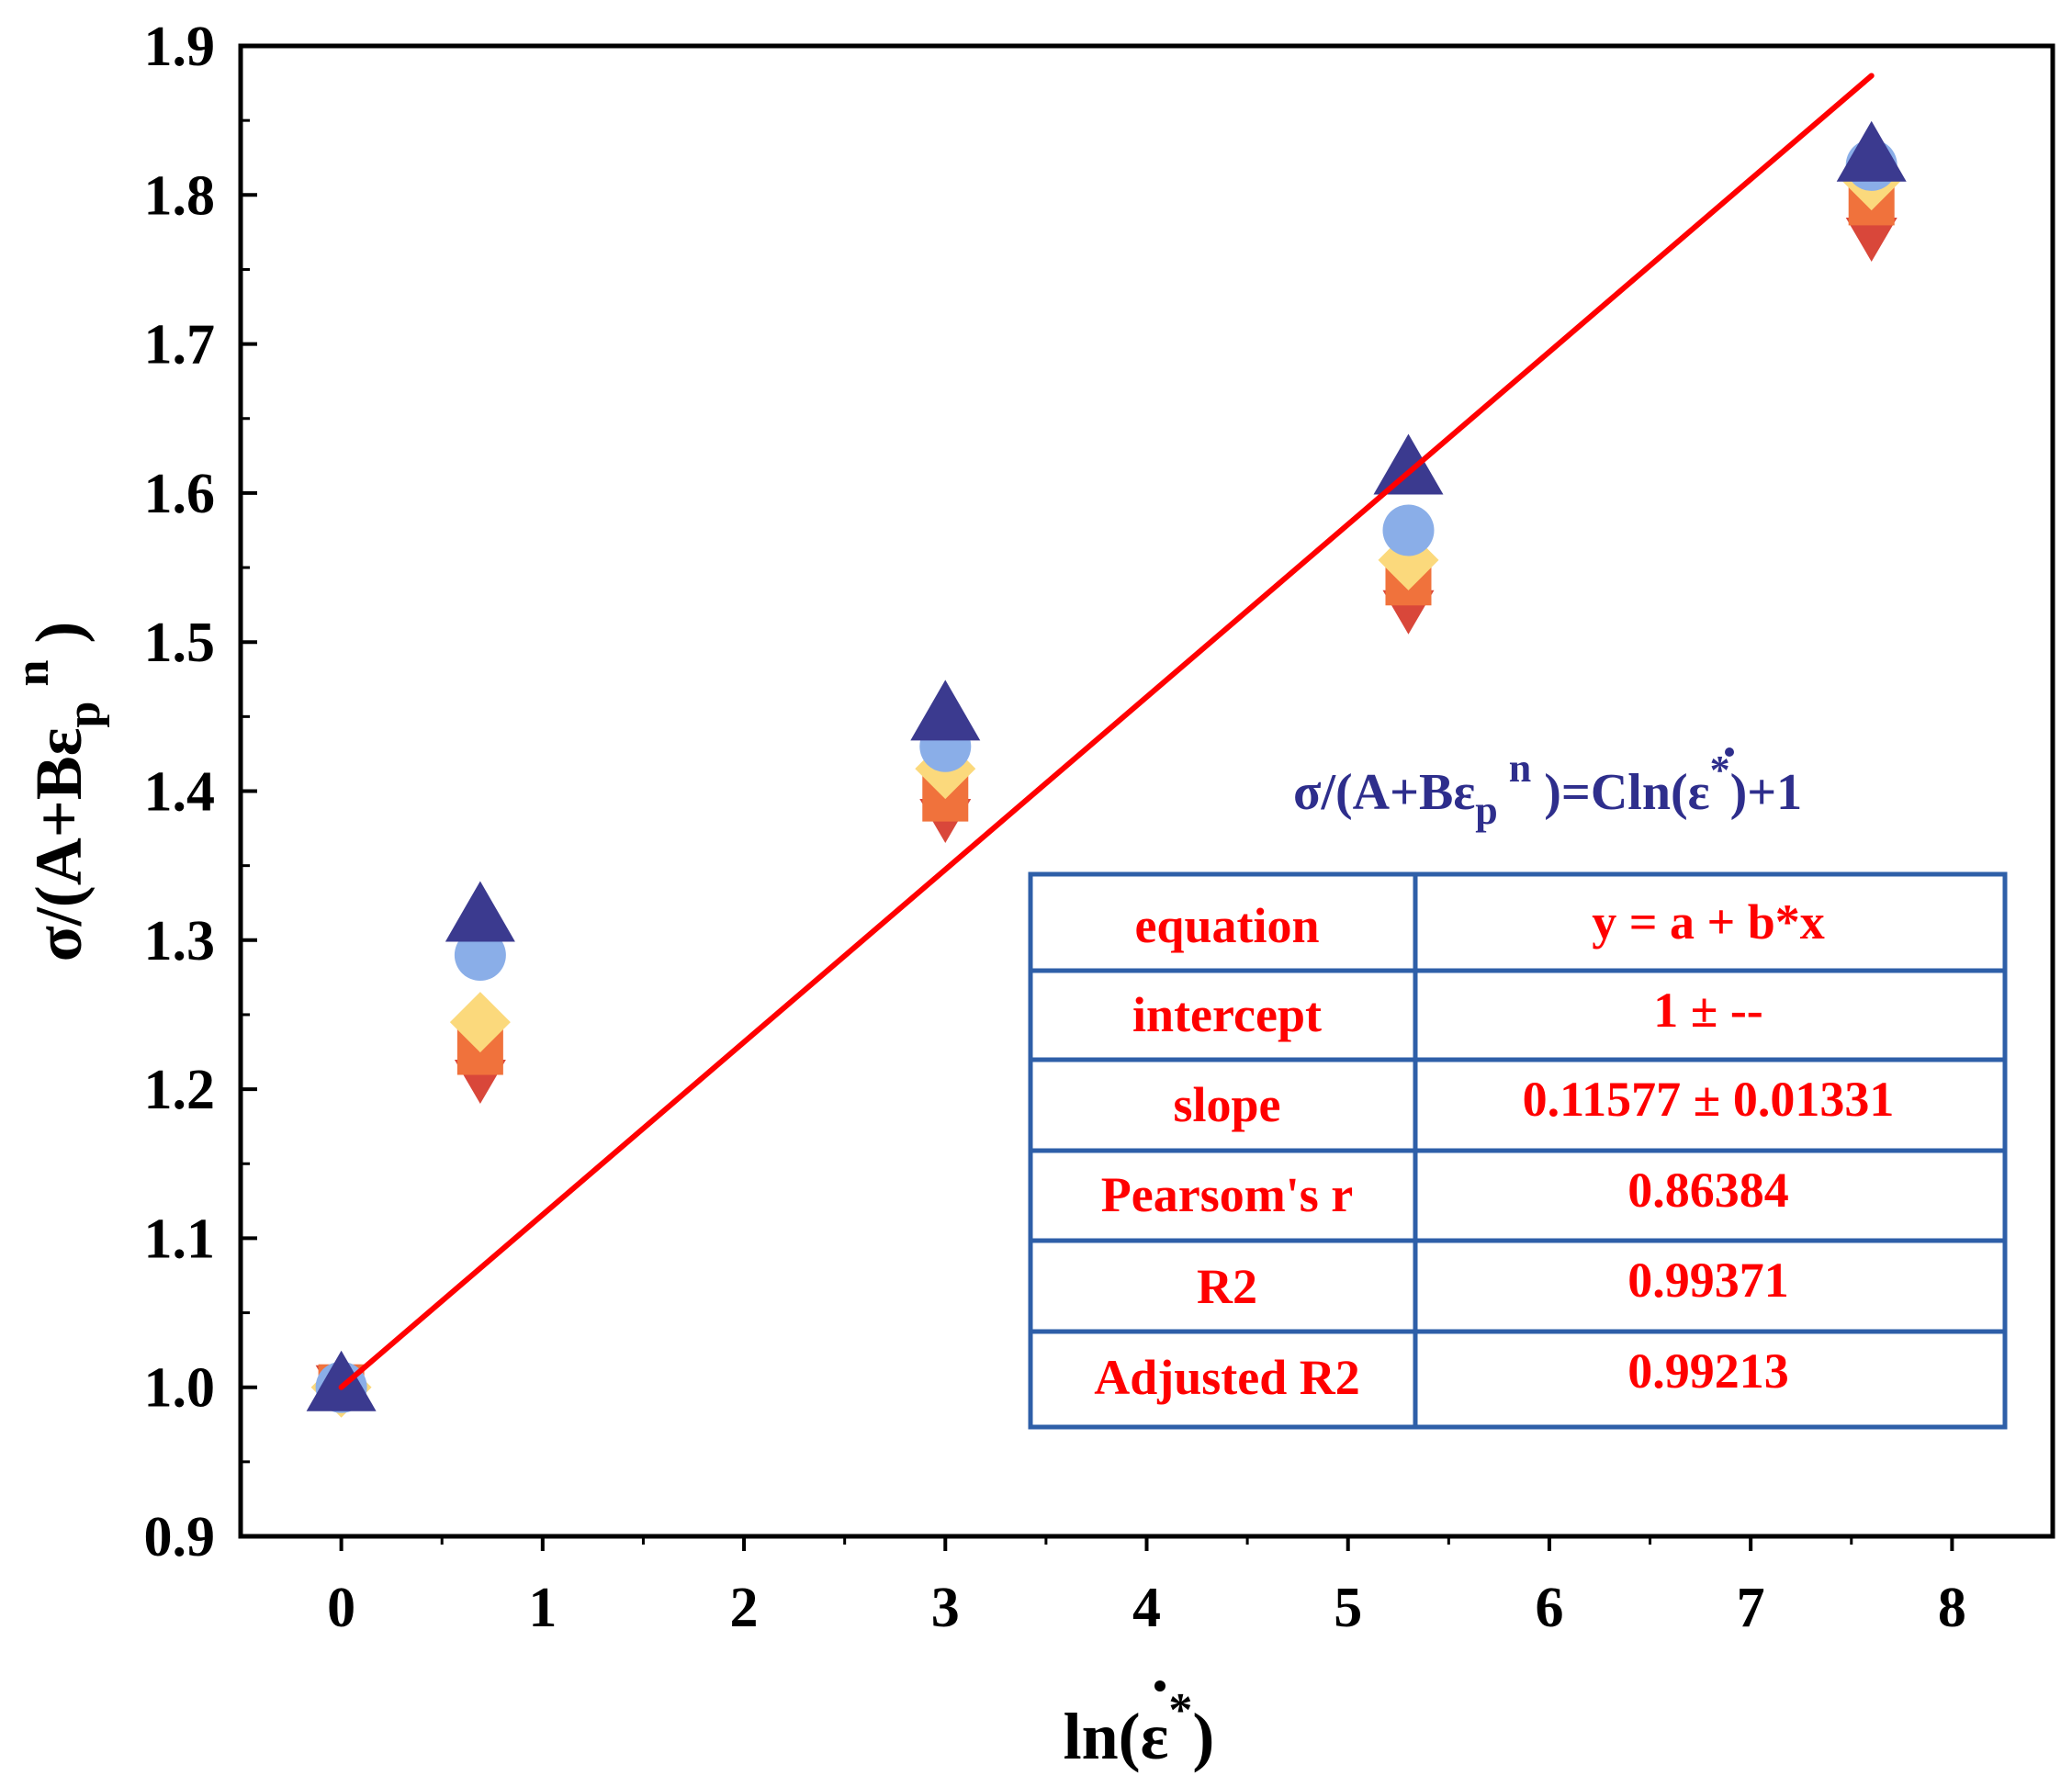 Image resolution: width=2072 pixels, height=1787 pixels. Describe the element at coordinates (1708, 1011) in the screenshot. I see `fit-table-value: 1 ± --` at that location.